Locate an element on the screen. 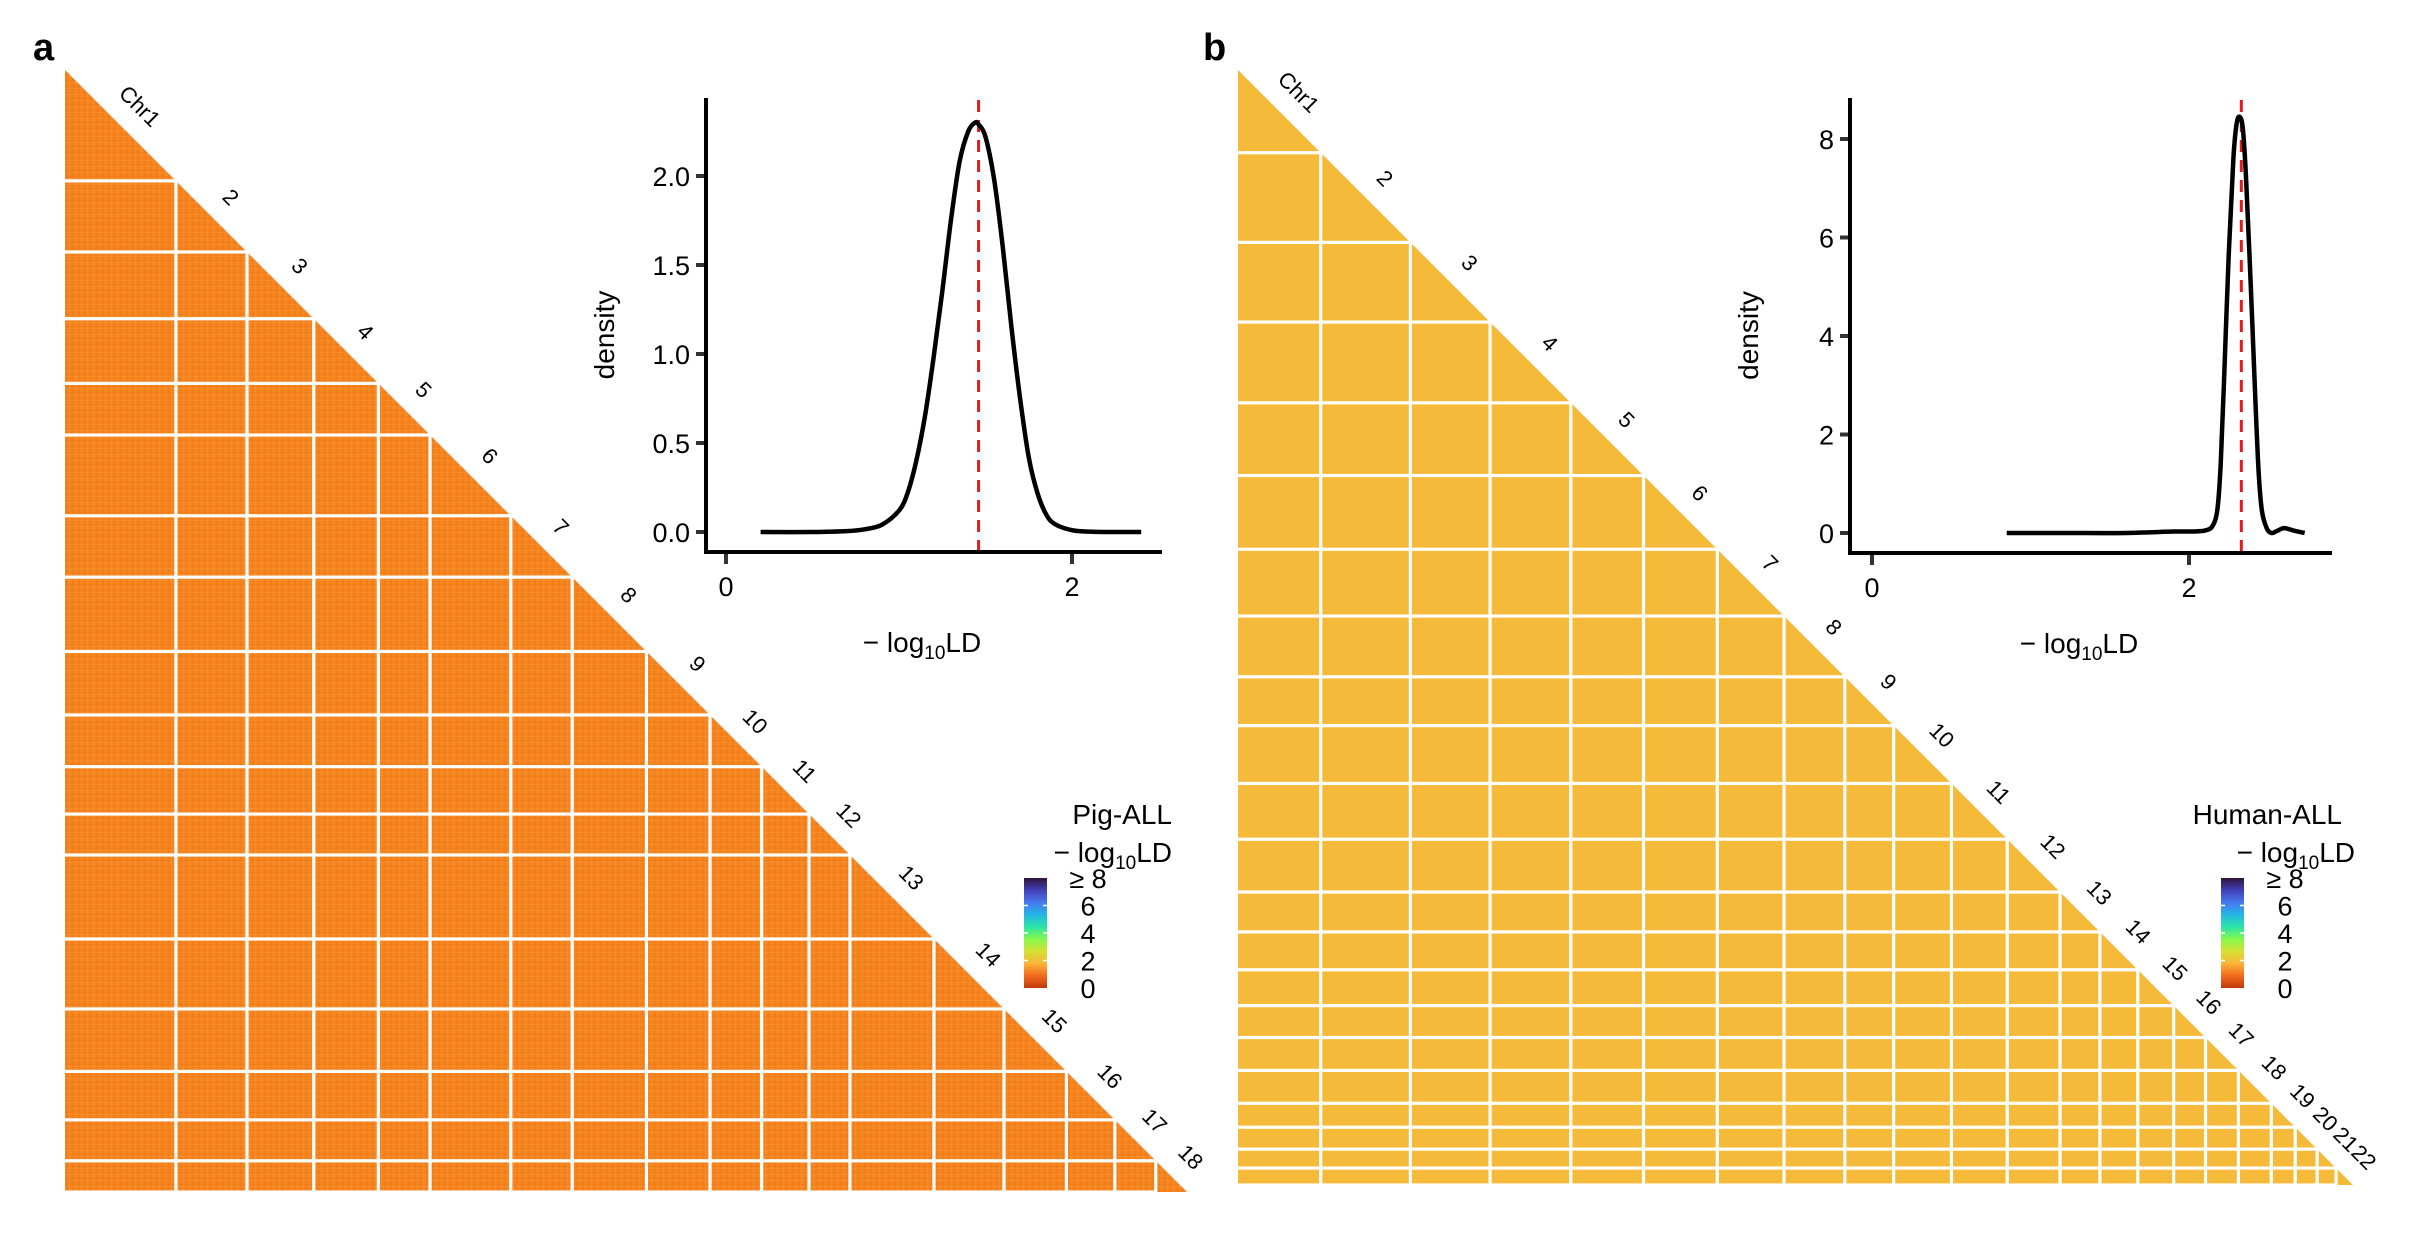 This screenshot has height=1241, width=2429. chromosome-label: 19 is located at coordinates (2302, 1095).